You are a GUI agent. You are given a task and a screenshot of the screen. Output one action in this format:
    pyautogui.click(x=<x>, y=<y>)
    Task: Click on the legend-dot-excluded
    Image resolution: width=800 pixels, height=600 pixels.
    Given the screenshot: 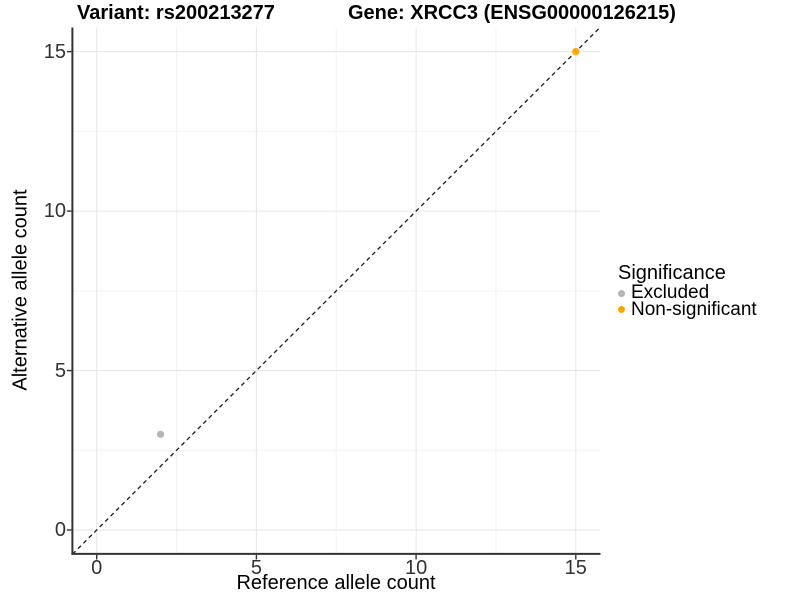 What is the action you would take?
    pyautogui.click(x=621, y=293)
    